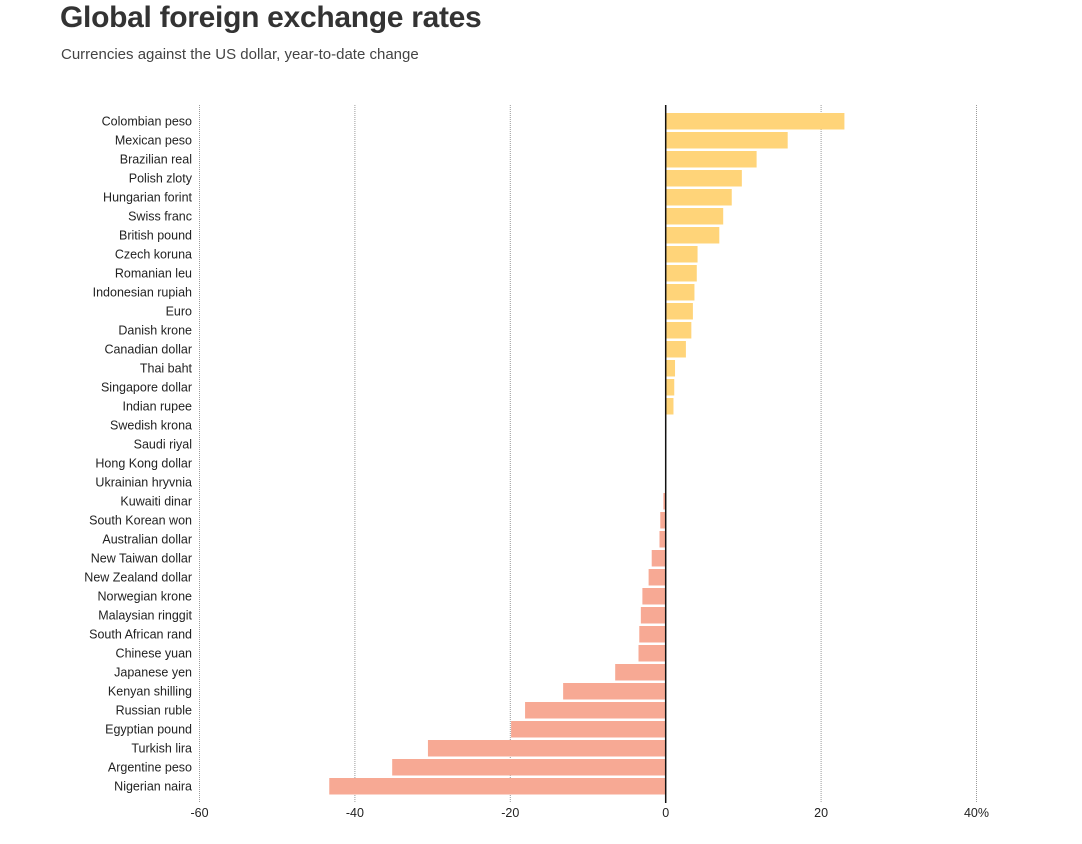 Image resolution: width=1082 pixels, height=844 pixels. I want to click on category-label: Swiss franc, so click(160, 217).